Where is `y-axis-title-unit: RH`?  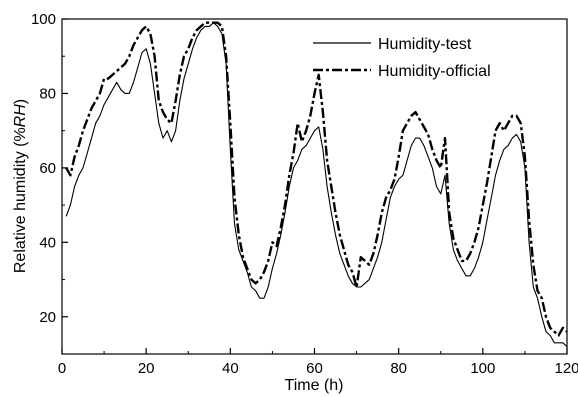 y-axis-title-unit: RH is located at coordinates (20, 116).